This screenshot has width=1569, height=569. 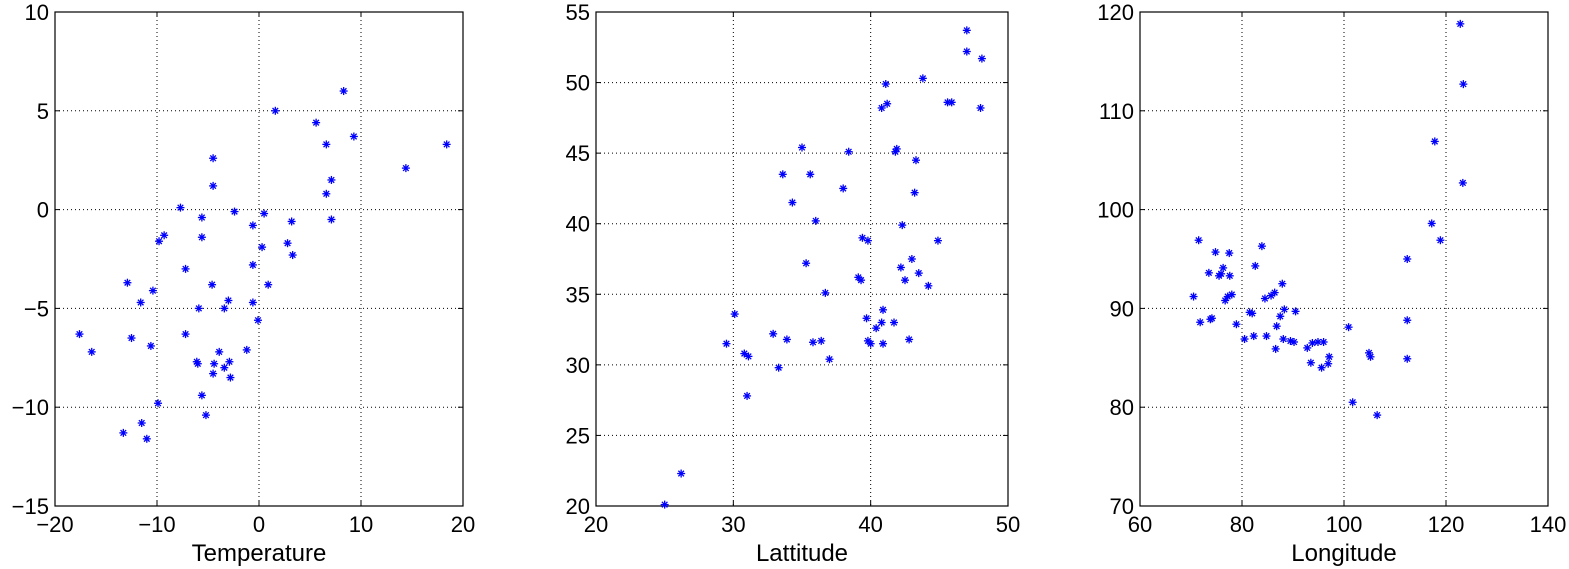 What do you see at coordinates (1122, 506) in the screenshot?
I see `longitude-y-tick-label: 70` at bounding box center [1122, 506].